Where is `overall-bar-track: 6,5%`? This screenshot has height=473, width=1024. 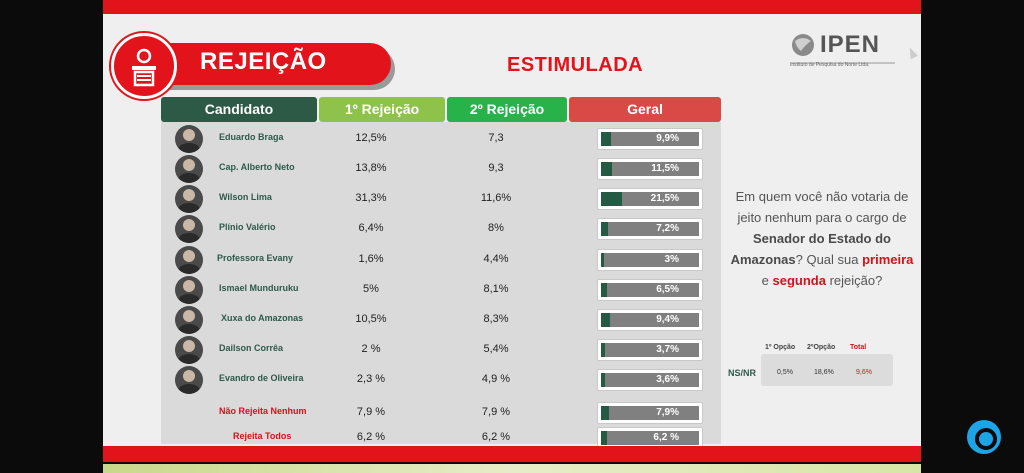 overall-bar-track: 6,5% is located at coordinates (650, 290).